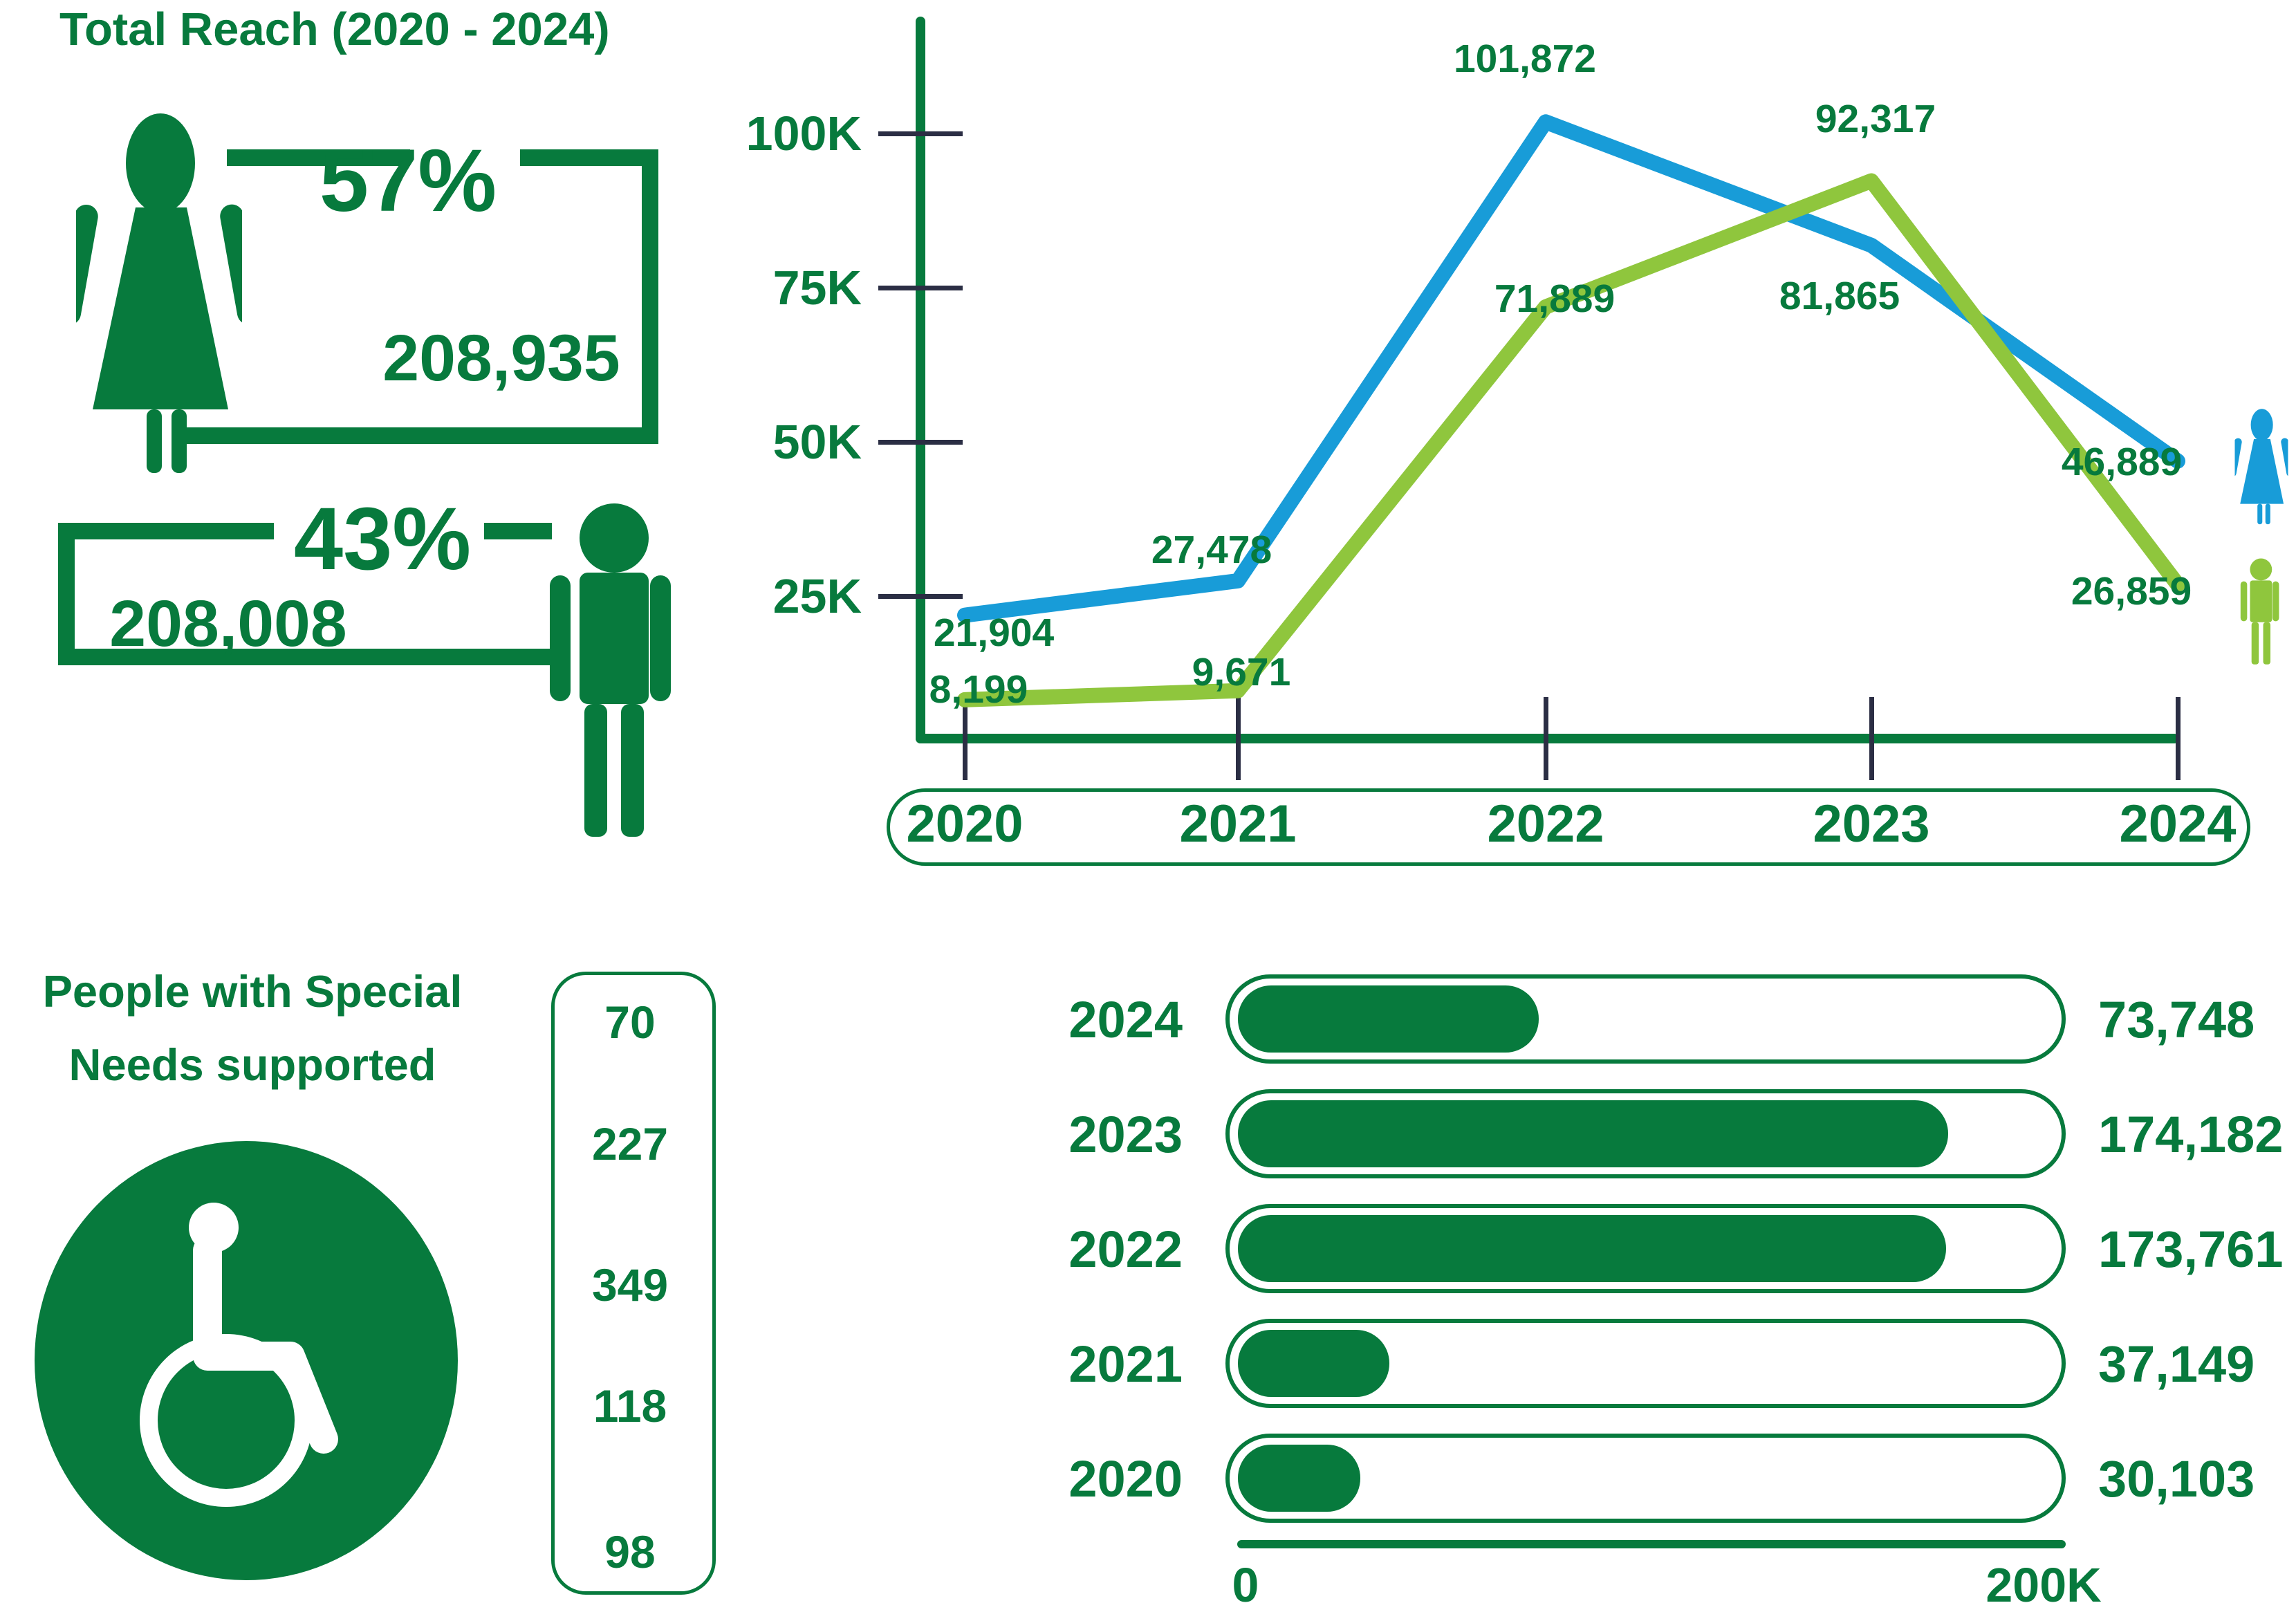 The image size is (2296, 1612). Describe the element at coordinates (630, 1284) in the screenshot. I see `special-needs-value-2: 349` at that location.